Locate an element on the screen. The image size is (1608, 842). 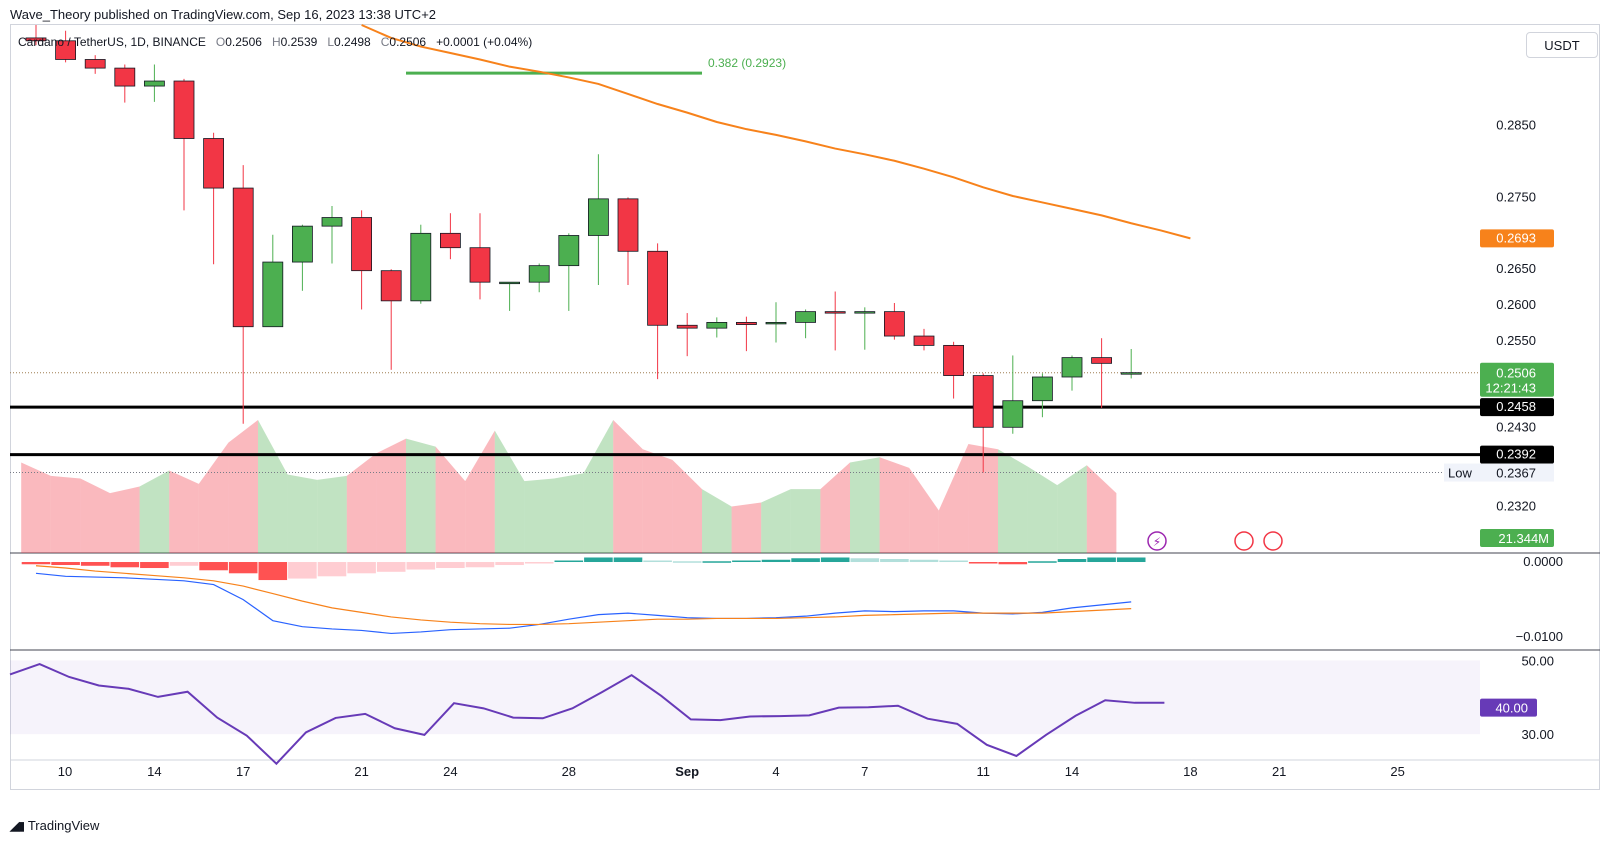
low-label-box is located at coordinates (1499, 472).